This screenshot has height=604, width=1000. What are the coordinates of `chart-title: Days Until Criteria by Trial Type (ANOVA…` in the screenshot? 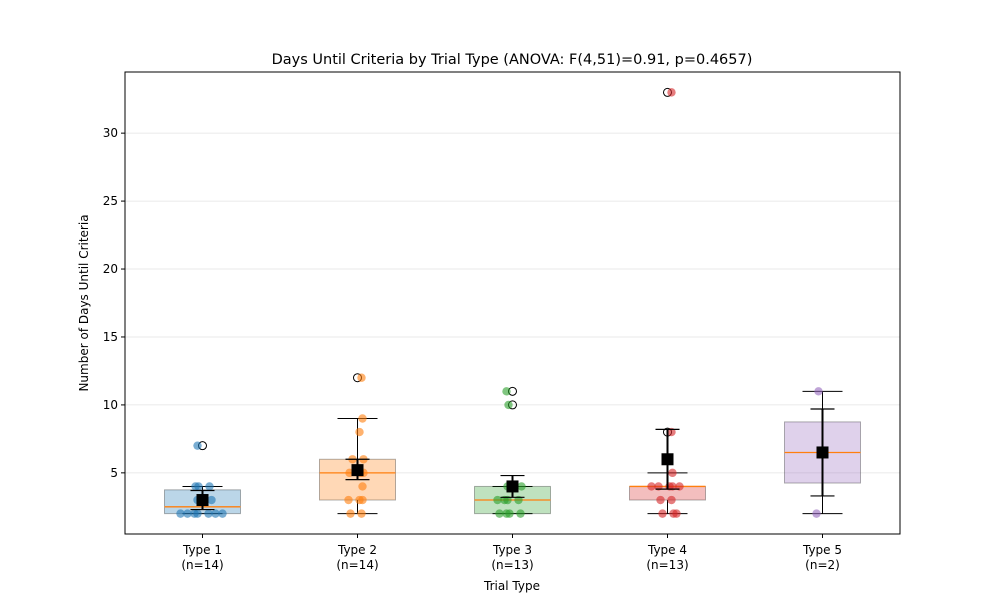 It's located at (512, 60).